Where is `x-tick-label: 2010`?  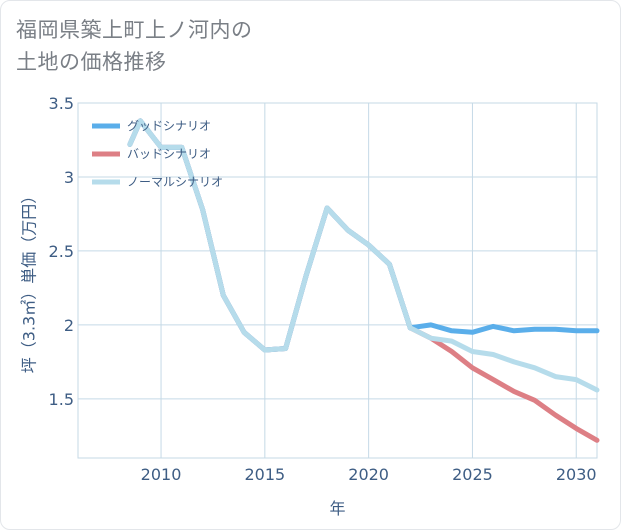 x-tick-label: 2010 is located at coordinates (161, 474).